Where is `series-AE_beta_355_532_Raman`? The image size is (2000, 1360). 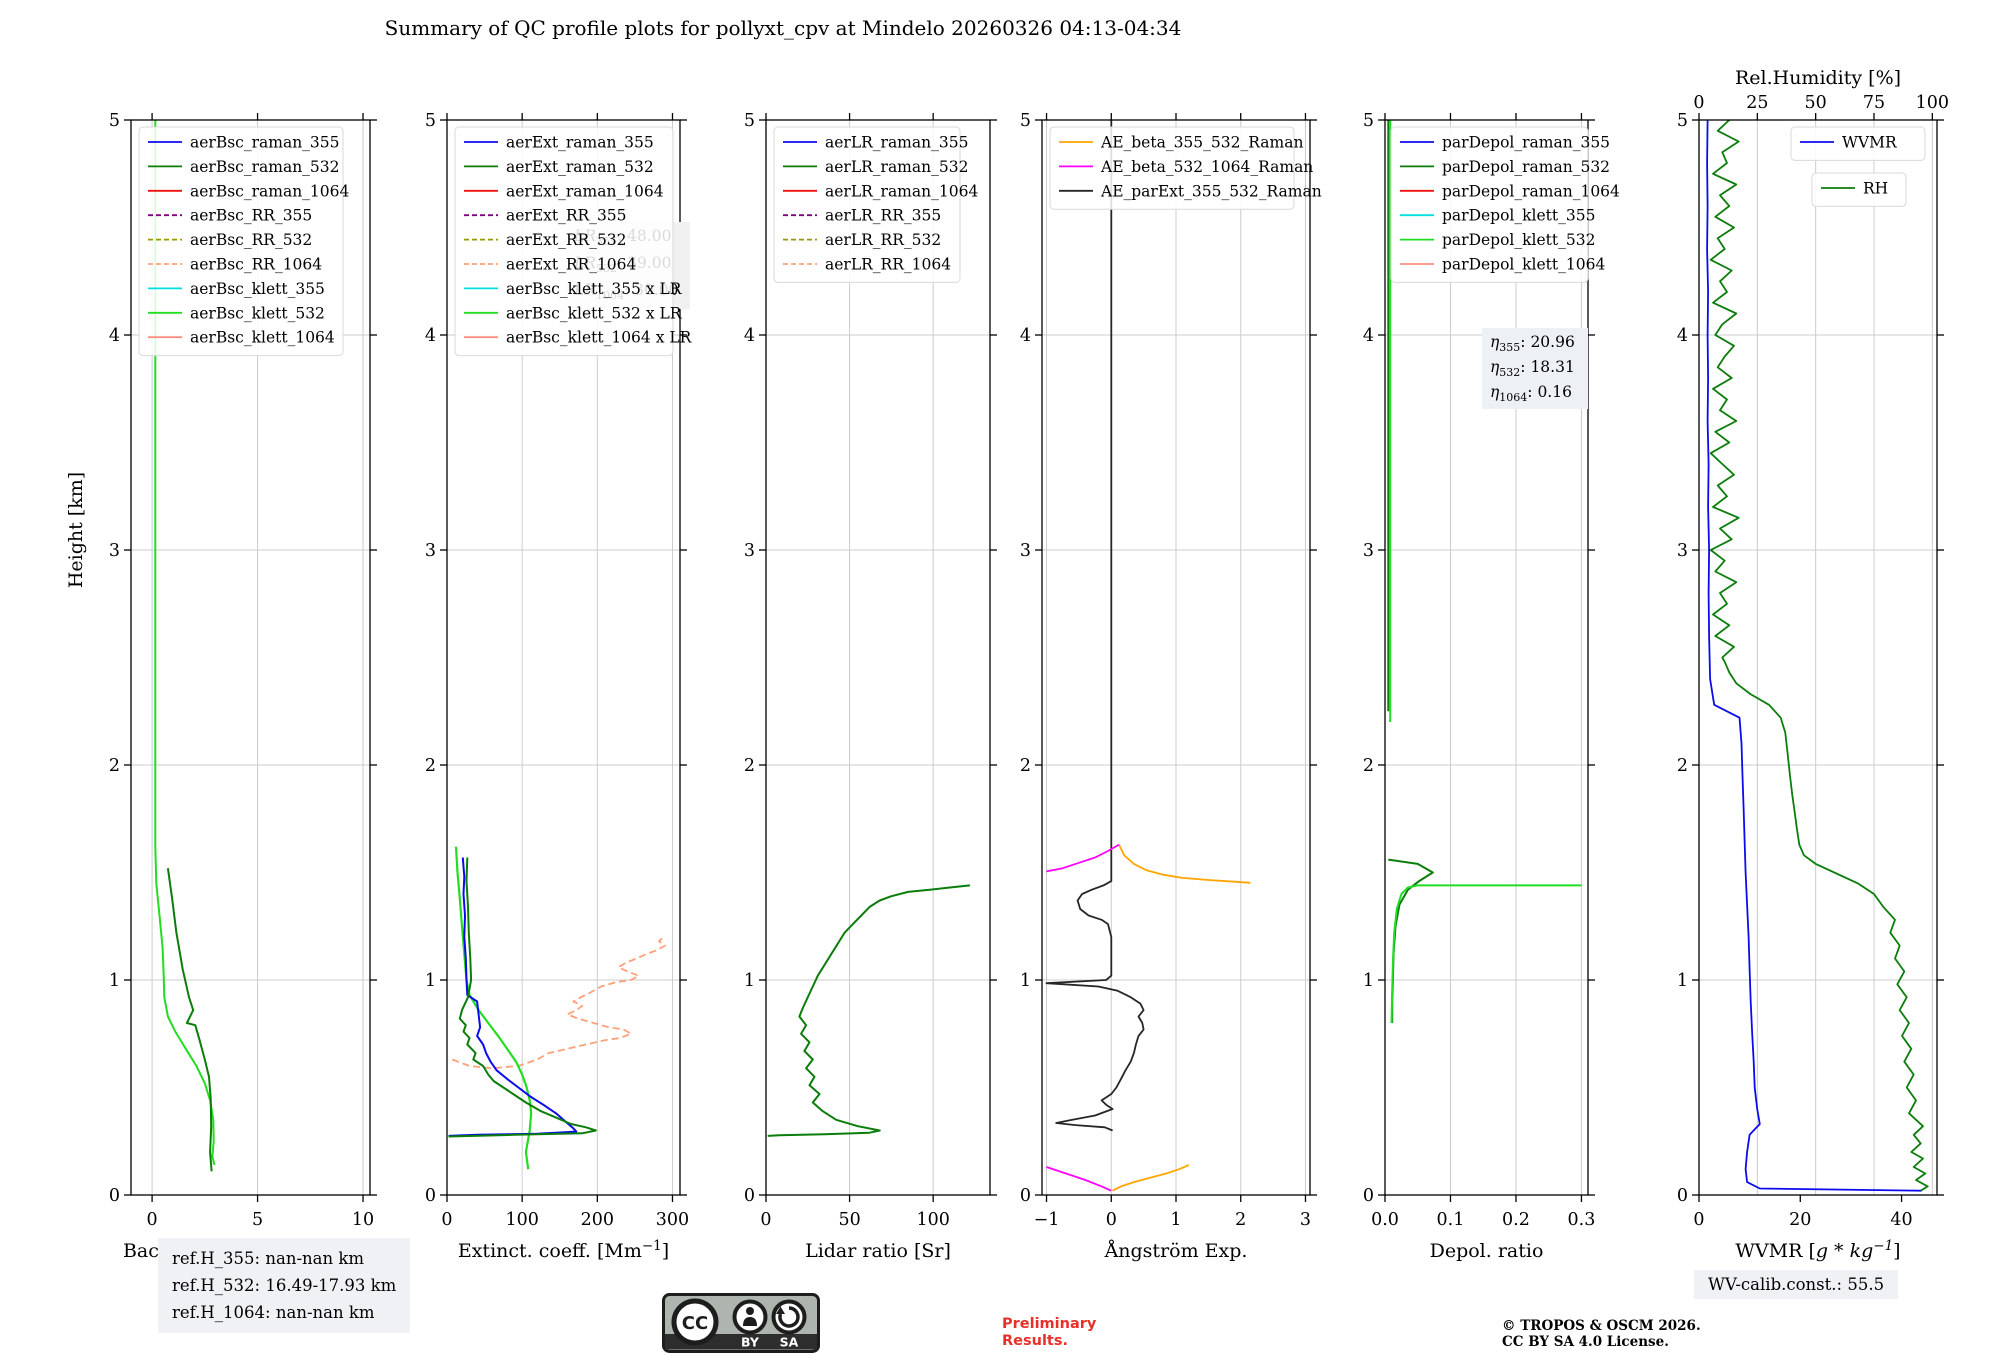 series-AE_beta_355_532_Raman is located at coordinates (1151, 1178).